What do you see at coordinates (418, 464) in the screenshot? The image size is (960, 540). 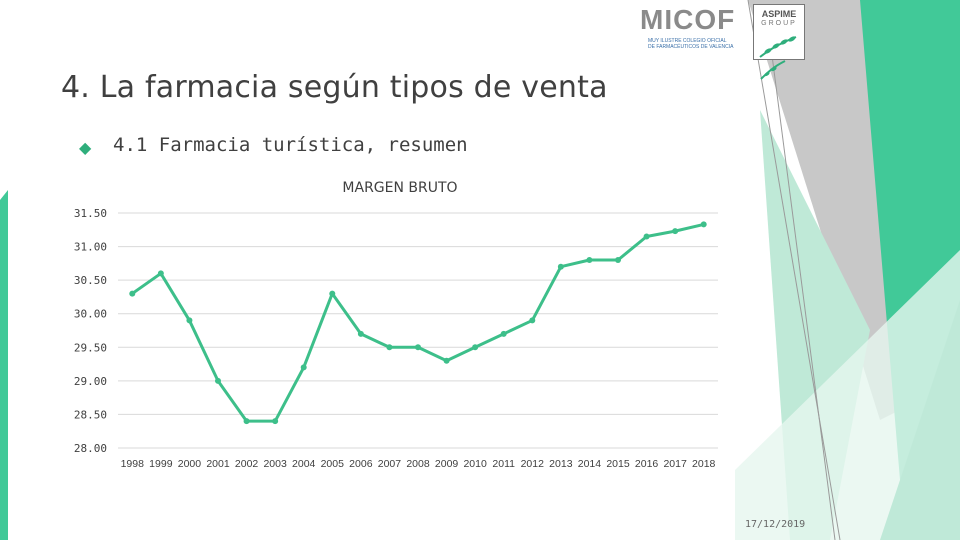 I see `x-tick-label: 2008` at bounding box center [418, 464].